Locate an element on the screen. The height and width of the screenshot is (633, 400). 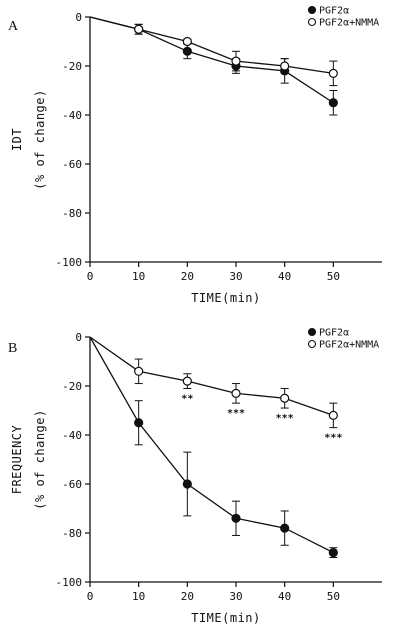
y-axis-title: FREQUENCY is located at coordinates (17, 459).